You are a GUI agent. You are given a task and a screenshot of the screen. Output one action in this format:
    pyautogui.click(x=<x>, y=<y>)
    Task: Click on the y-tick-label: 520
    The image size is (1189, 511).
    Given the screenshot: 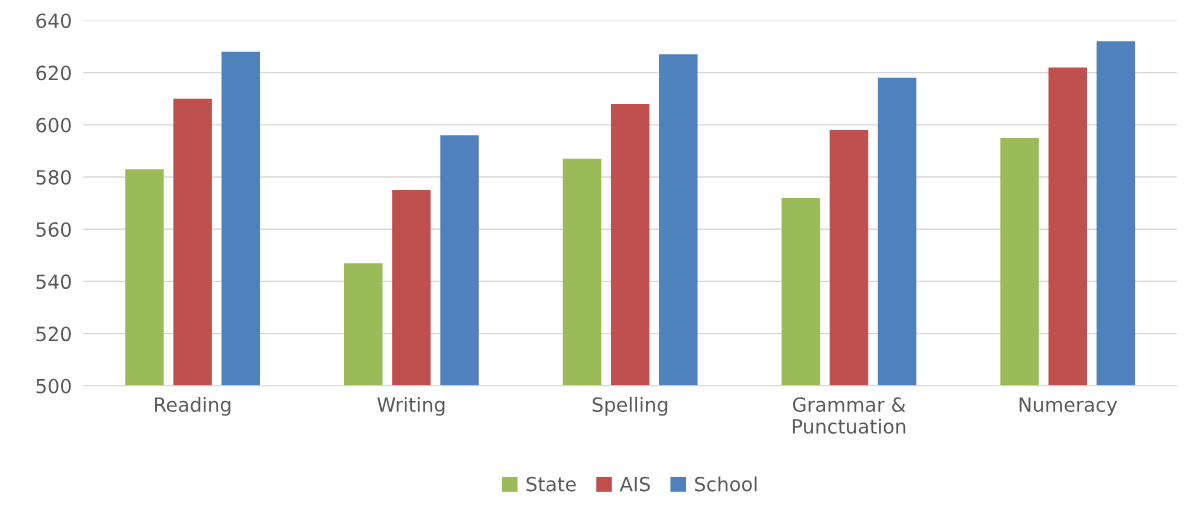 What is the action you would take?
    pyautogui.click(x=53, y=334)
    